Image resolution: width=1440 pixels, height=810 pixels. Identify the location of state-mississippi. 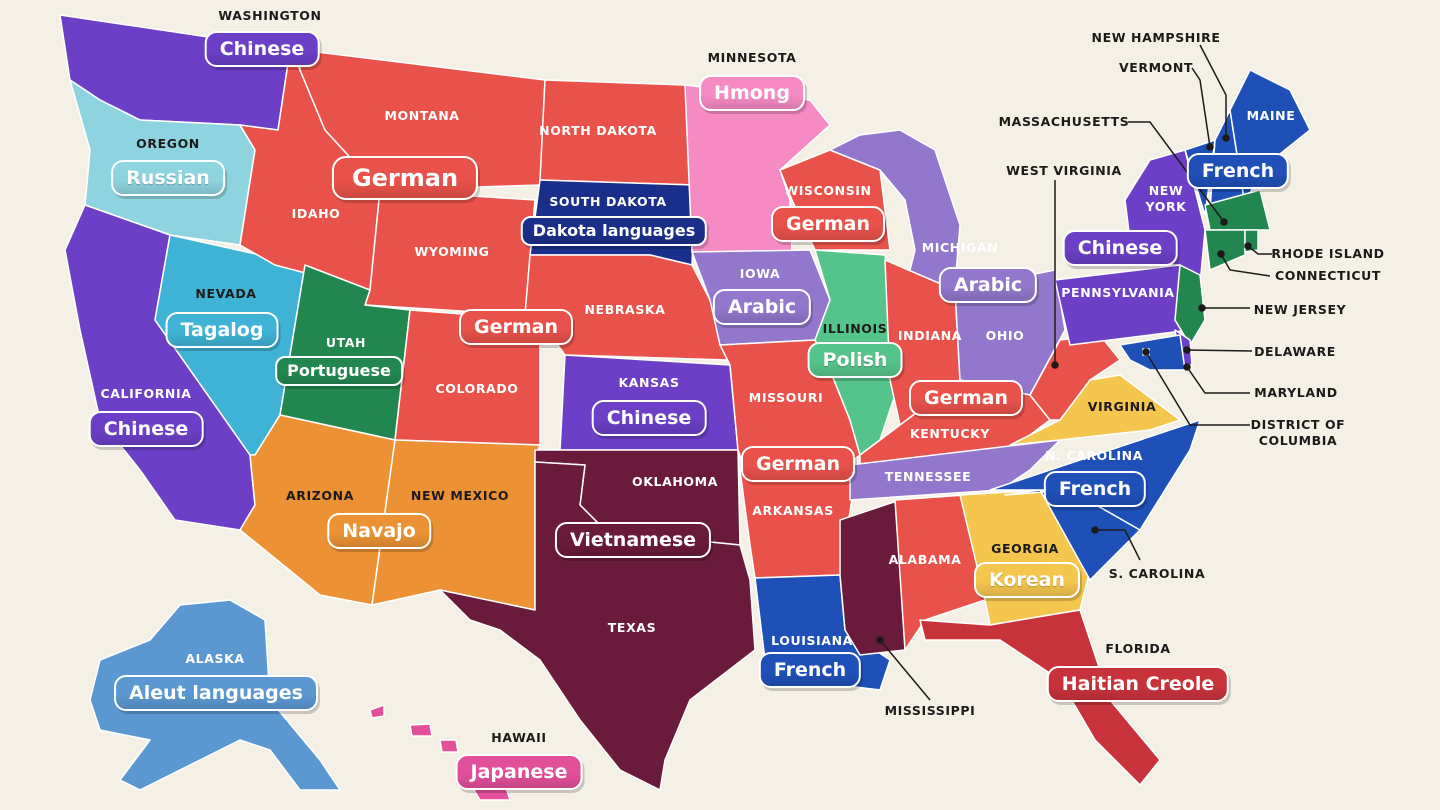
(872, 577).